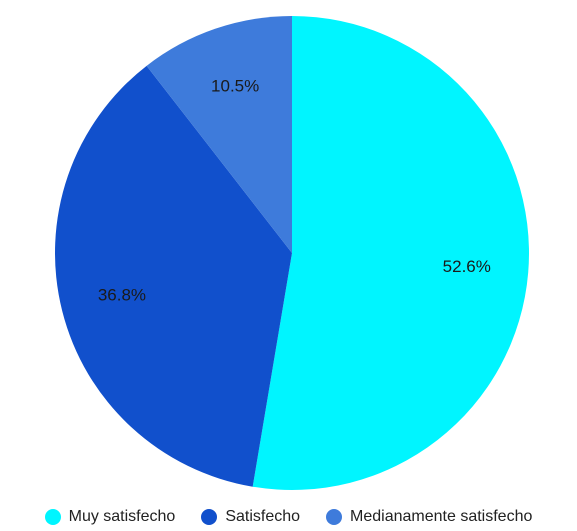 This screenshot has height=531, width=577. Describe the element at coordinates (467, 266) in the screenshot. I see `slice-value-label-muy-satisfecho: 52.6%` at that location.